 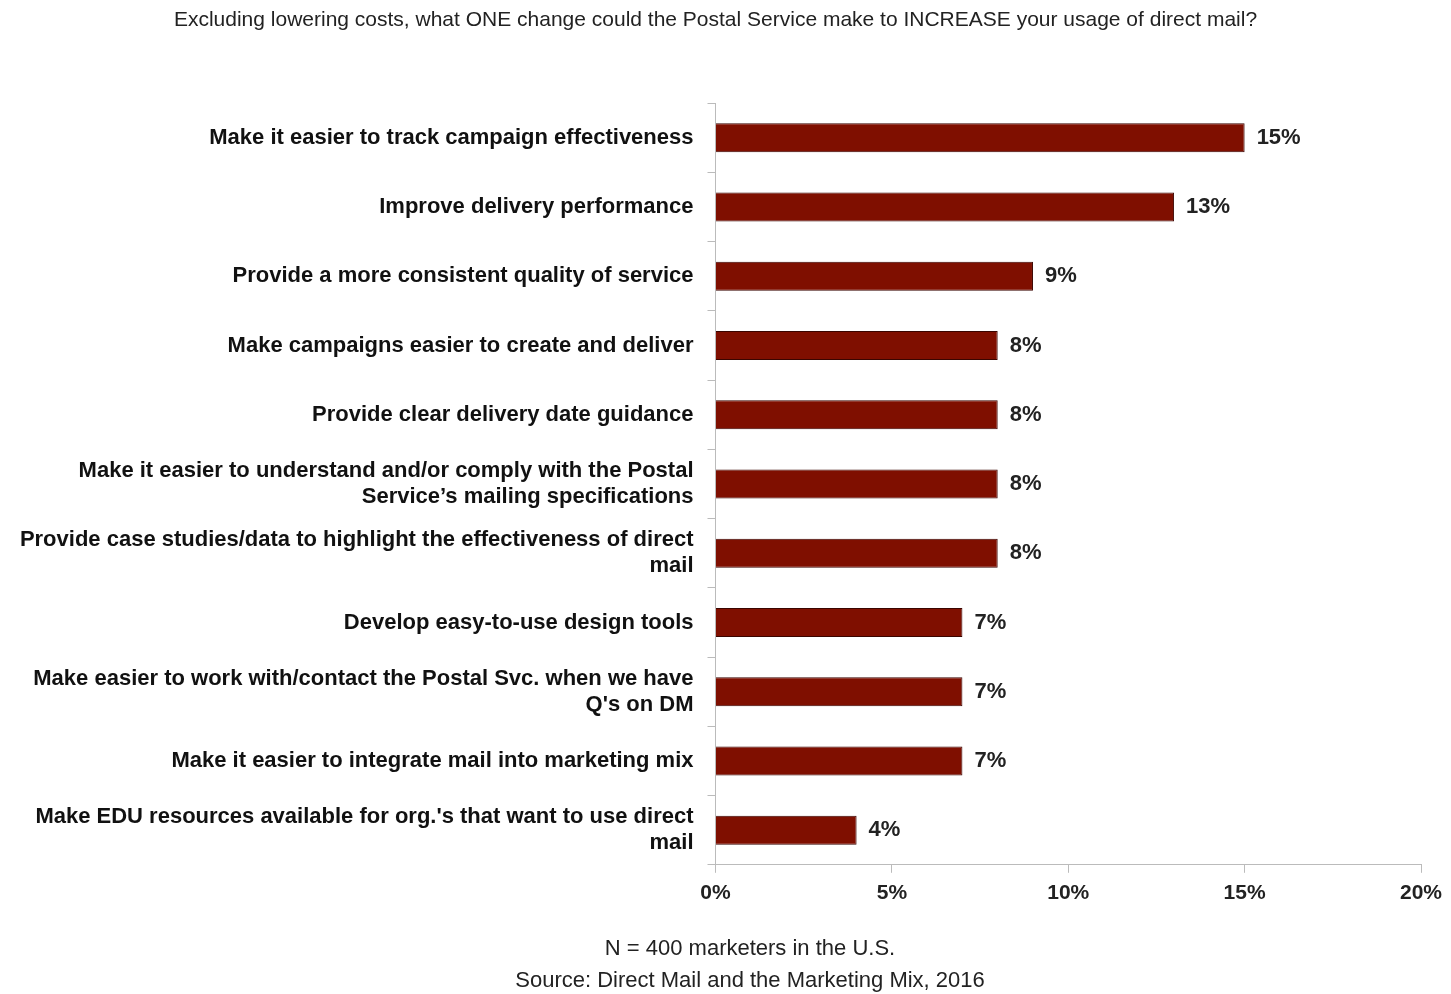 What do you see at coordinates (1208, 206) in the screenshot?
I see `data-label: 13%` at bounding box center [1208, 206].